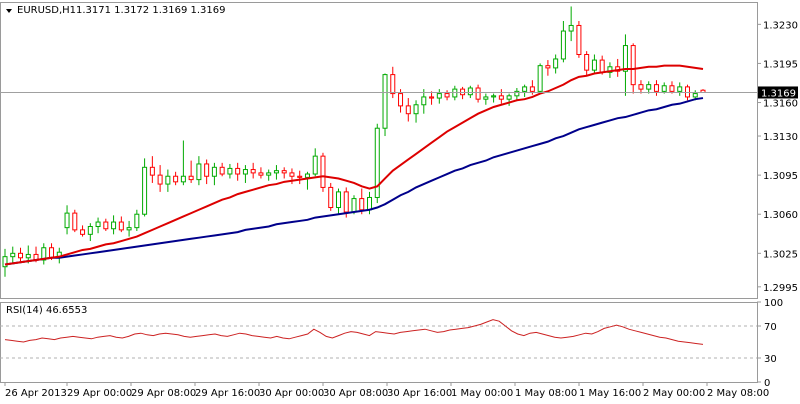 Image resolution: width=800 pixels, height=404 pixels. I want to click on chart-ohlc-label: 1.3171 1.3172 1.3169 1.3169, so click(151, 10).